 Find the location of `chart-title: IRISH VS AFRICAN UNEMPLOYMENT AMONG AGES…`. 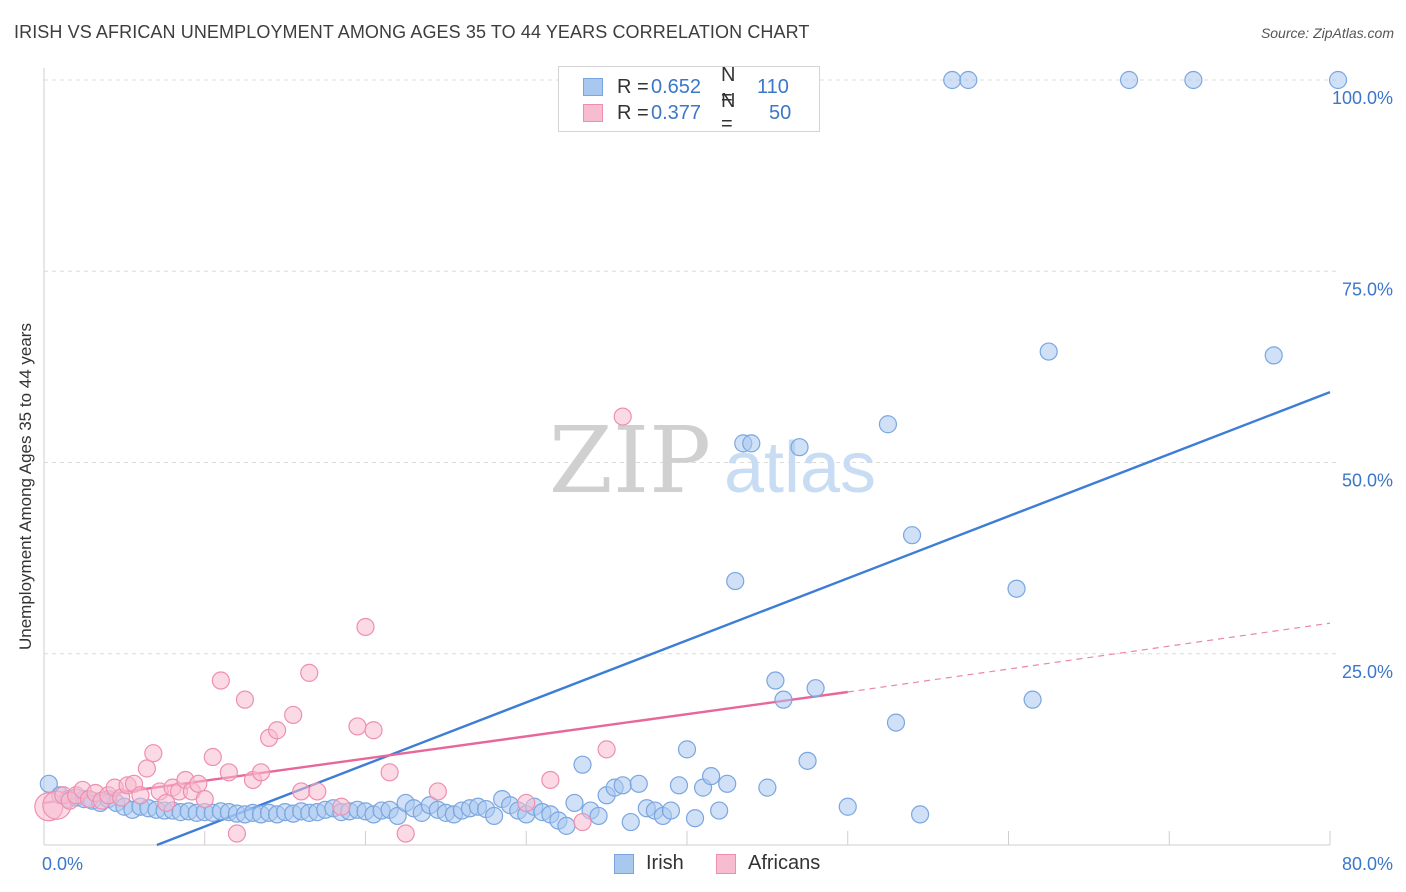

chart-title: IRISH VS AFRICAN UNEMPLOYMENT AMONG AGES… is located at coordinates (412, 32).